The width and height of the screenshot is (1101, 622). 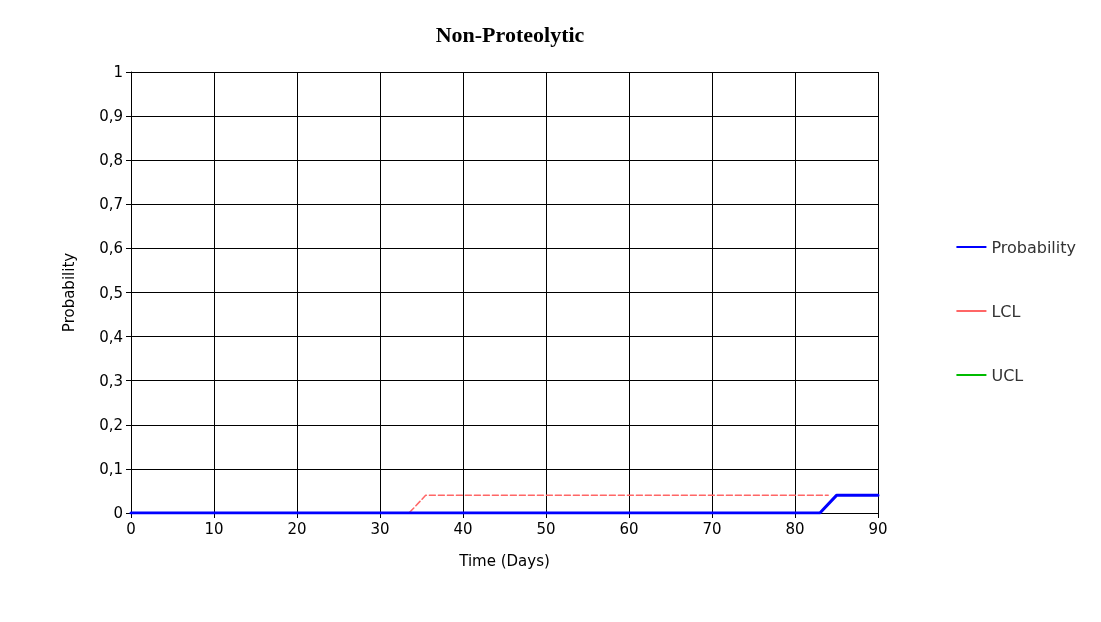 I want to click on x-axis-title: Time (Days), so click(x=504, y=560).